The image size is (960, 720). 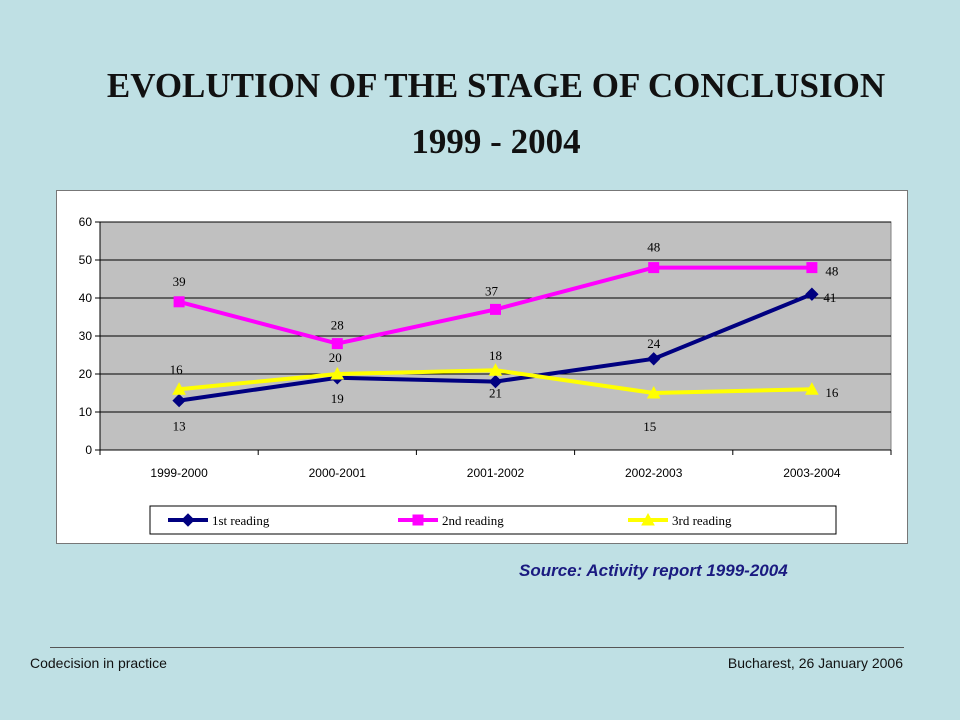 What do you see at coordinates (477, 647) in the screenshot?
I see `footer-divider` at bounding box center [477, 647].